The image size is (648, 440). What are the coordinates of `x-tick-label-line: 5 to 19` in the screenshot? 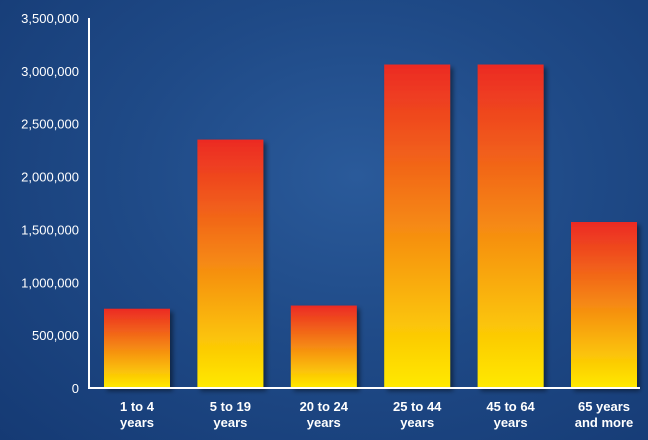 It's located at (230, 406).